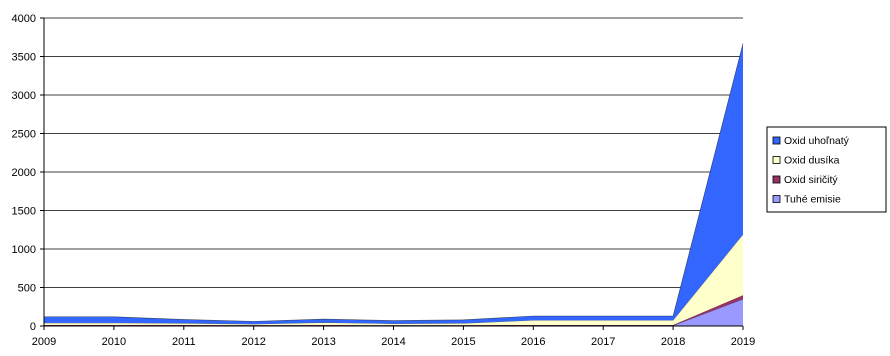  I want to click on y-tick-label: 2000, so click(24, 173).